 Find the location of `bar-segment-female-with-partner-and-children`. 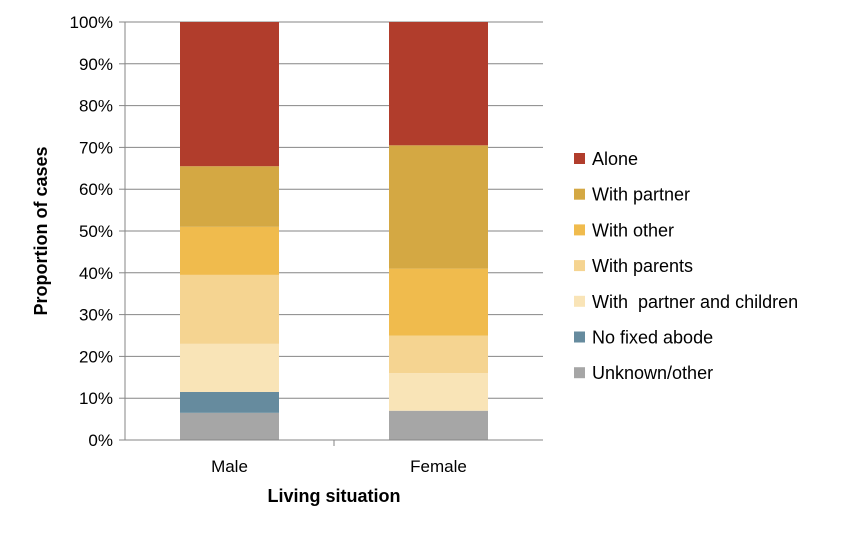

bar-segment-female-with-partner-and-children is located at coordinates (438, 392).